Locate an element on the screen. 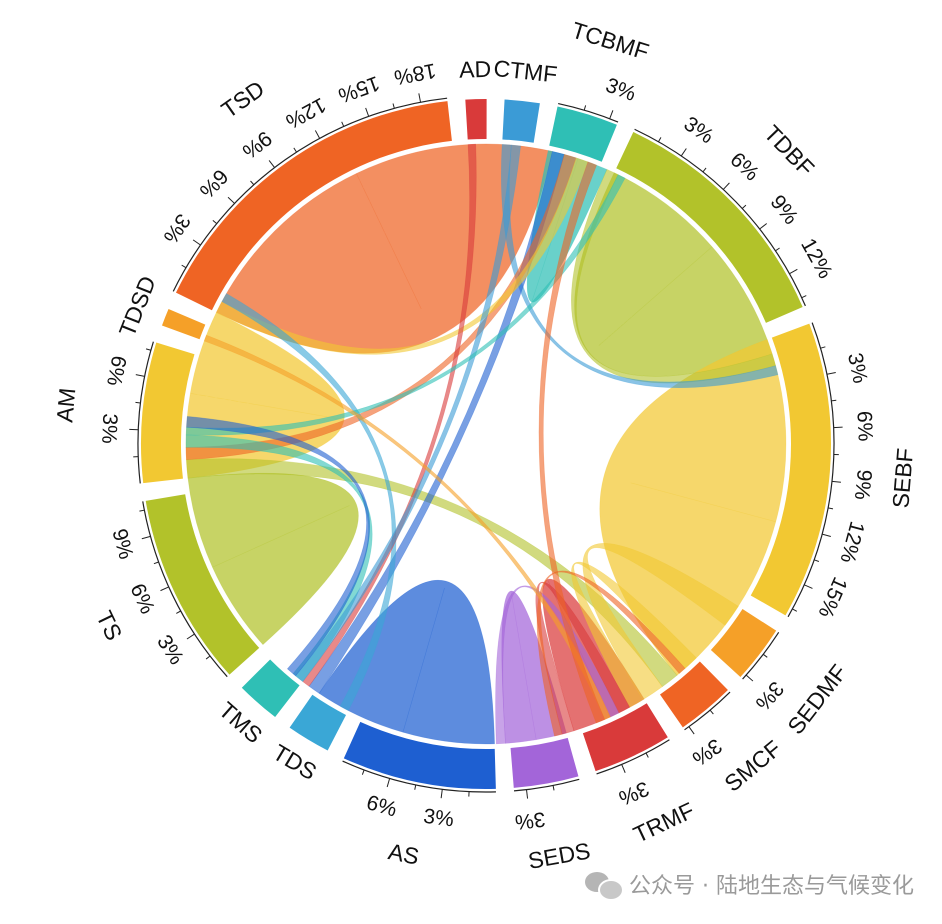 The width and height of the screenshot is (942, 924). chord-ribbon-sebf-sebf is located at coordinates (693, 507).